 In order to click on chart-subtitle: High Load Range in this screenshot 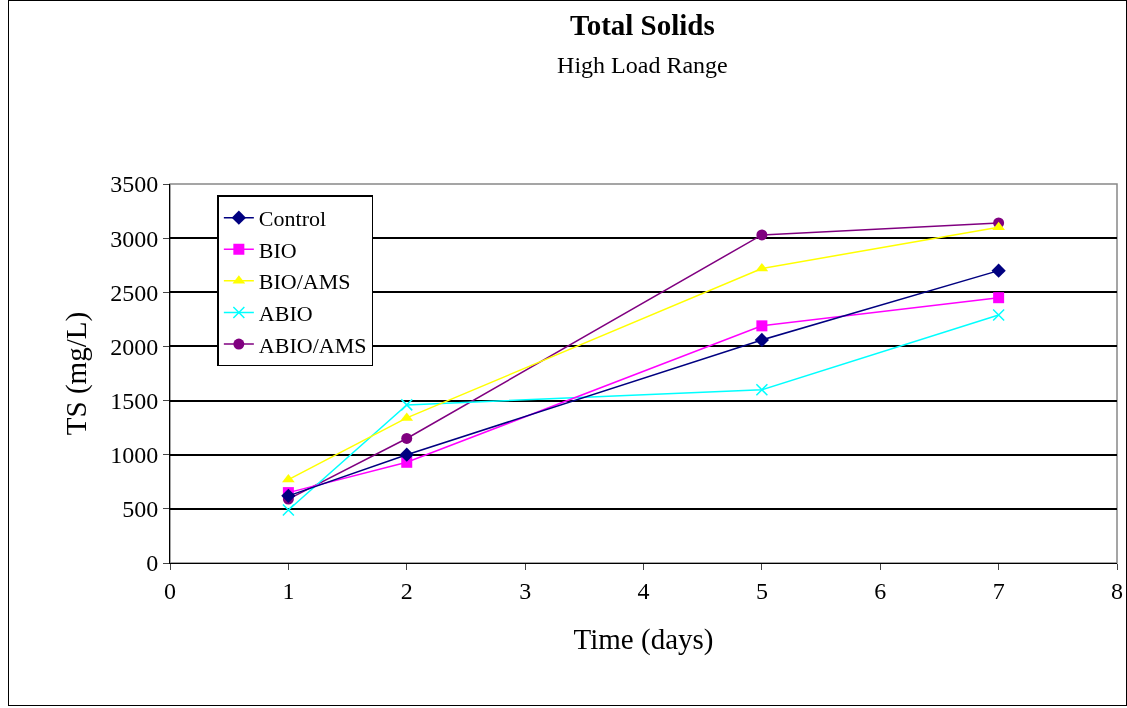, I will do `click(642, 65)`.